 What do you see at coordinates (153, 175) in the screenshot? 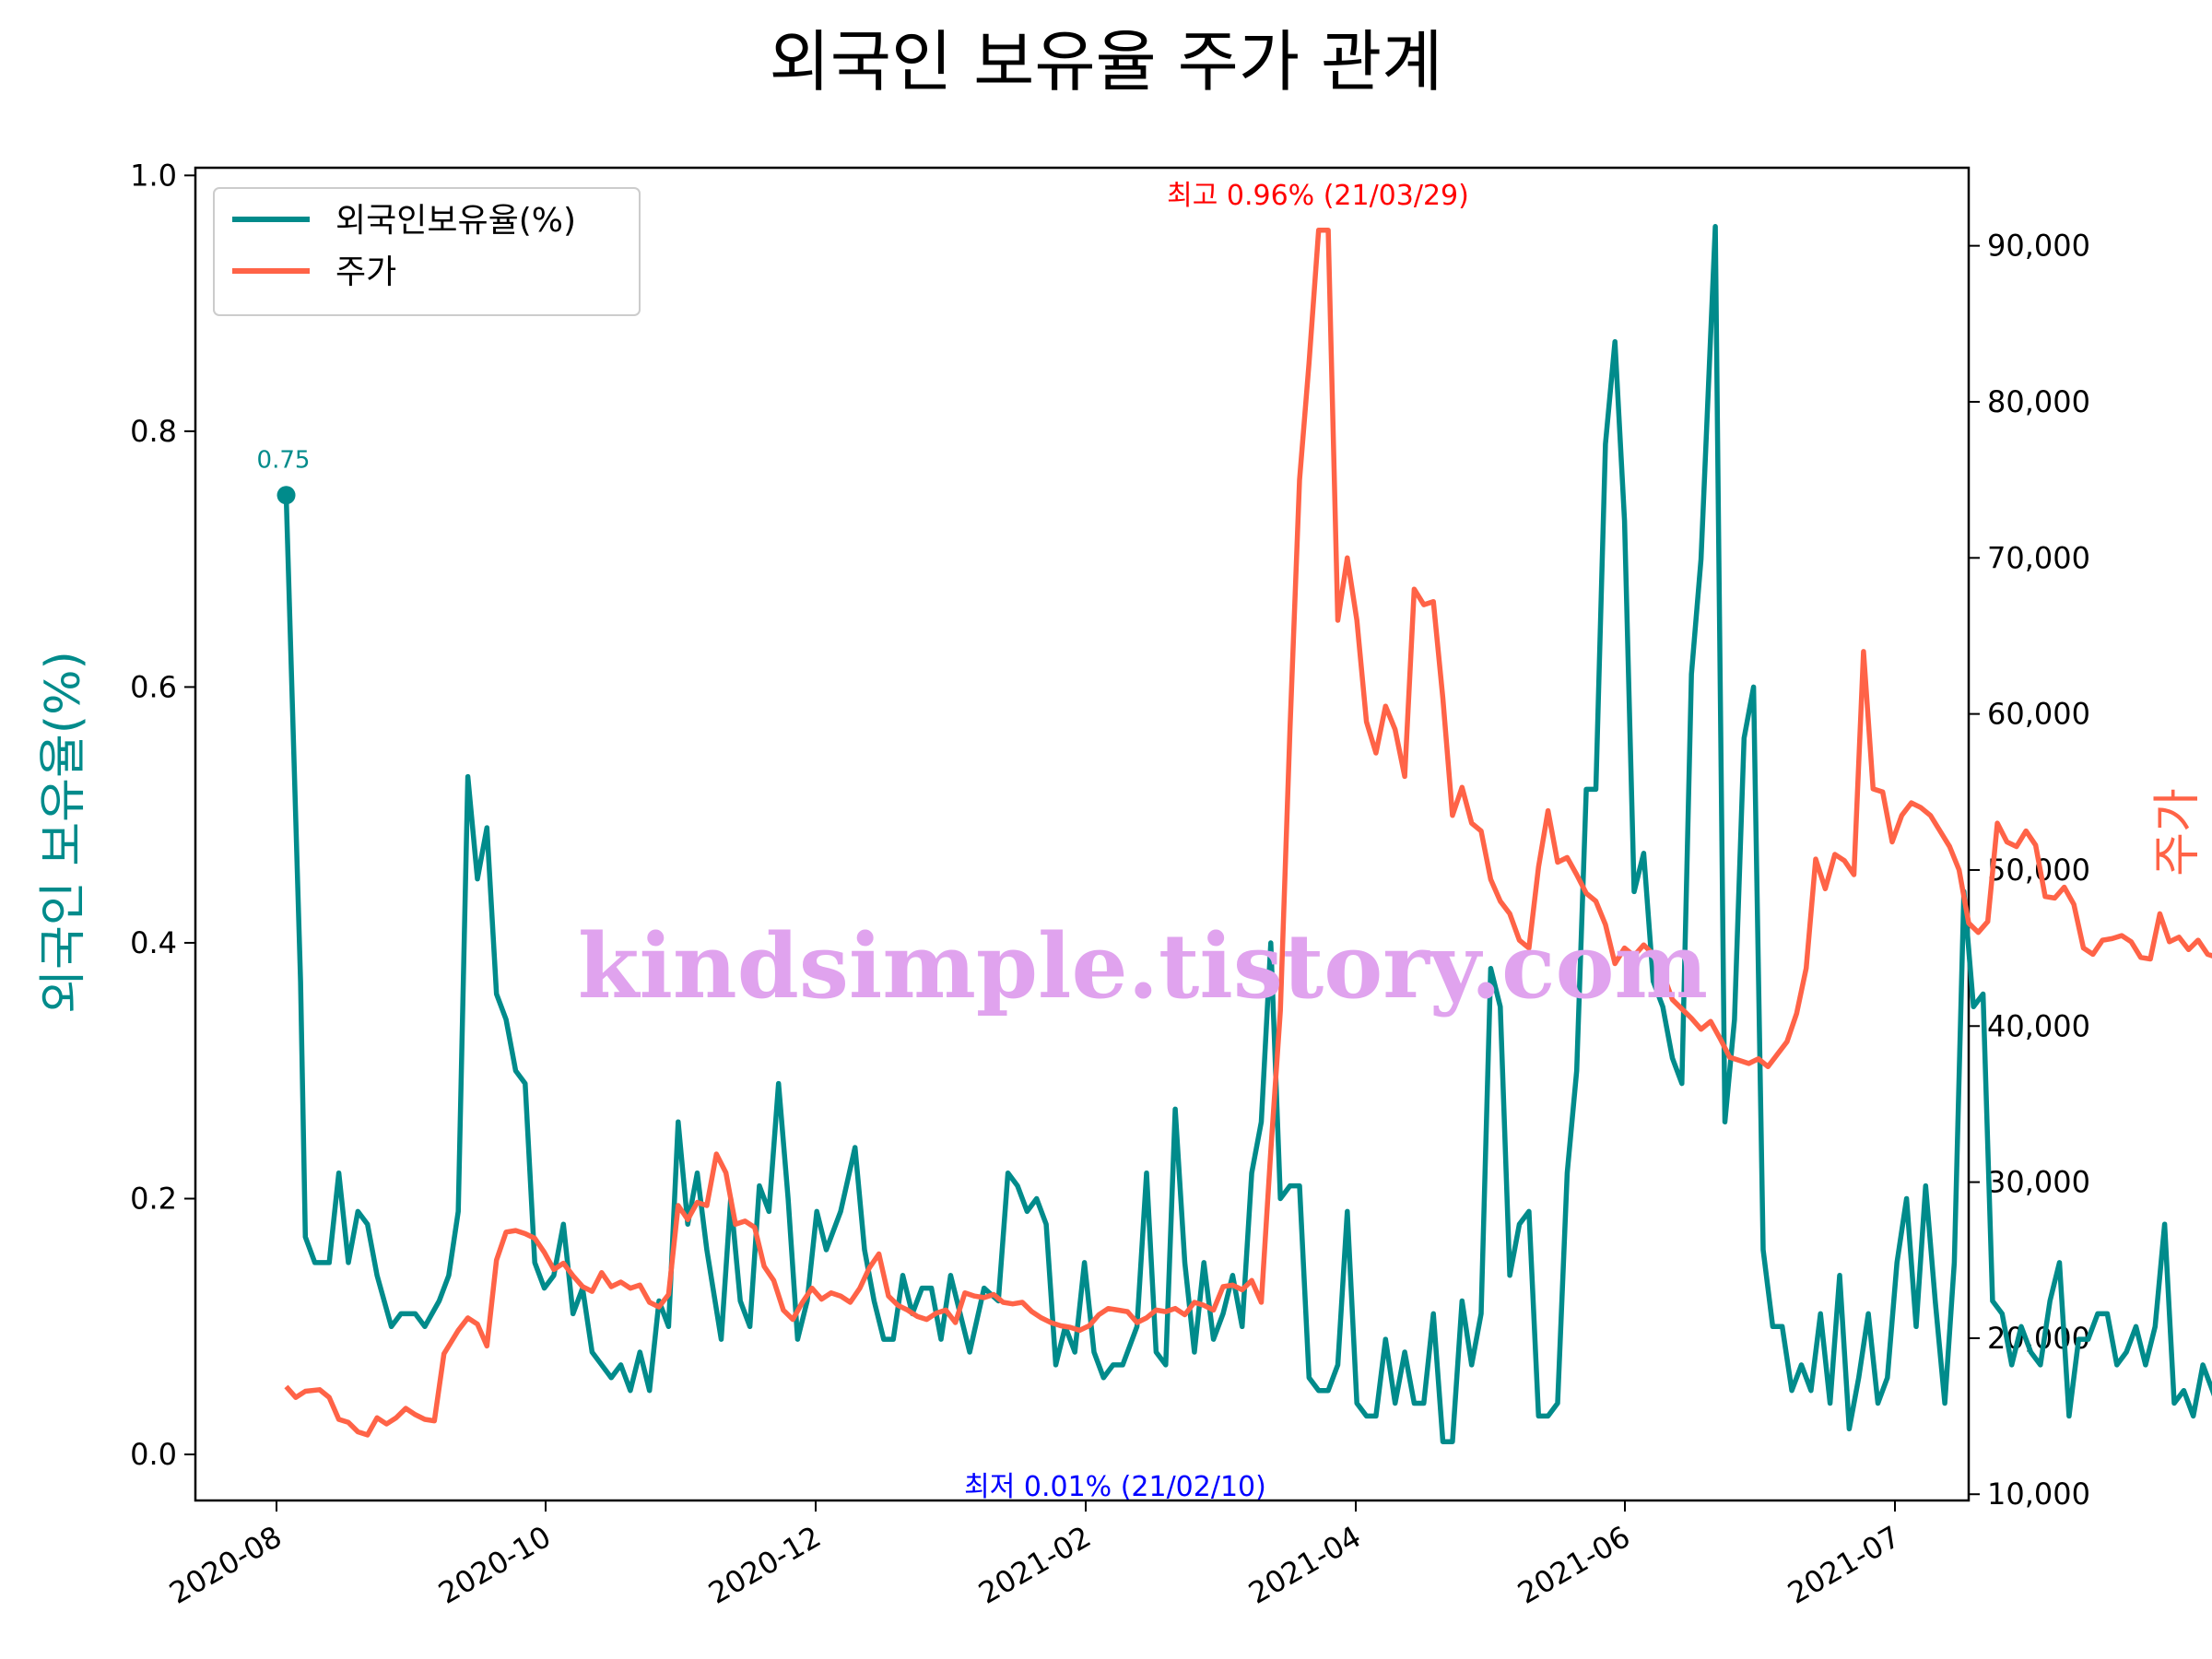
I see `y-left-tick-label: 1.0` at bounding box center [153, 175].